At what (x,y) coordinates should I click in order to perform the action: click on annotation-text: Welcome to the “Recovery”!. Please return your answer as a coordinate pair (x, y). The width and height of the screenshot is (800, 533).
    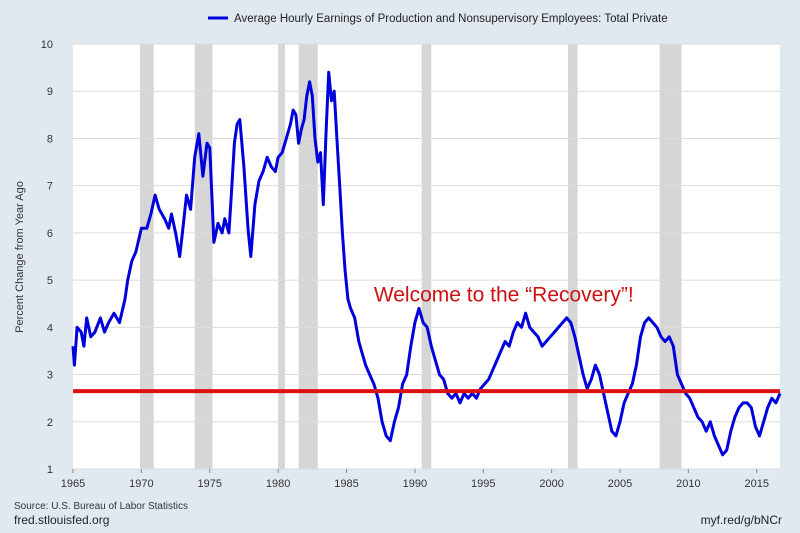
    Looking at the image, I should click on (504, 294).